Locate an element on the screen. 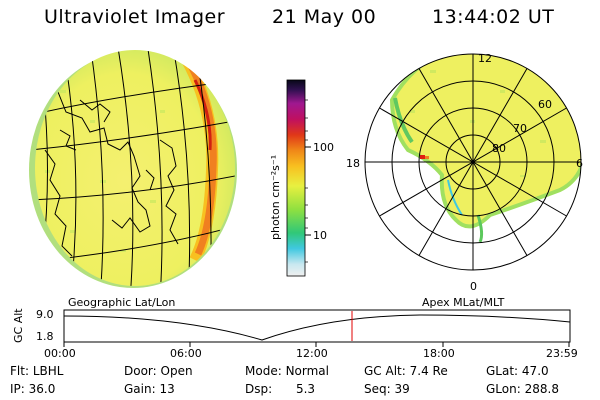 The width and height of the screenshot is (600, 400). door-status: Door: Open is located at coordinates (158, 371).